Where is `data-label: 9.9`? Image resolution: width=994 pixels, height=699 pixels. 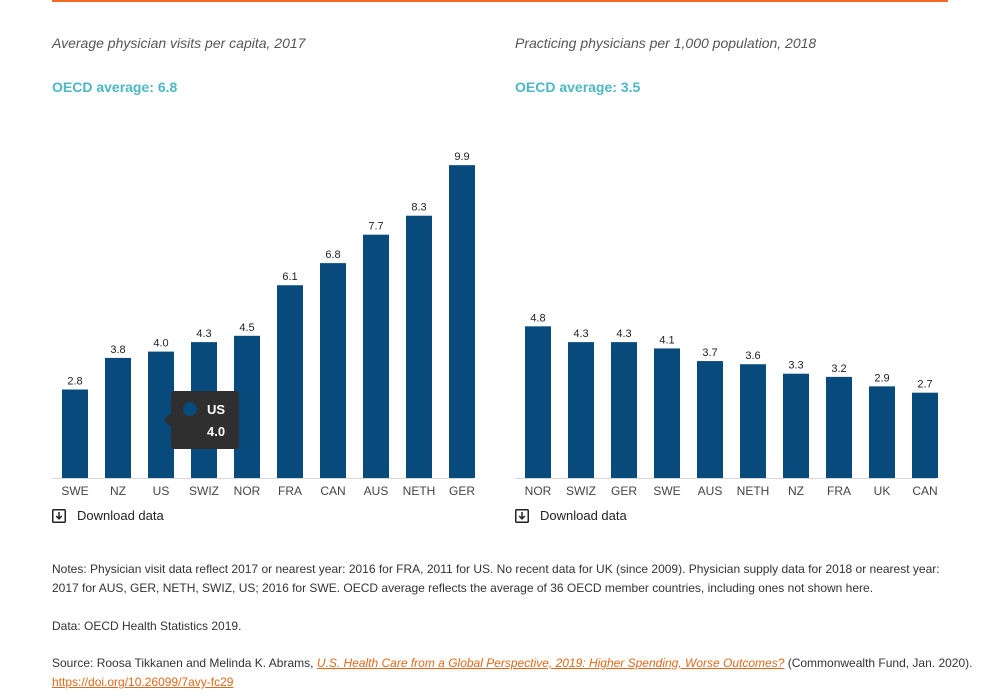 data-label: 9.9 is located at coordinates (461, 157).